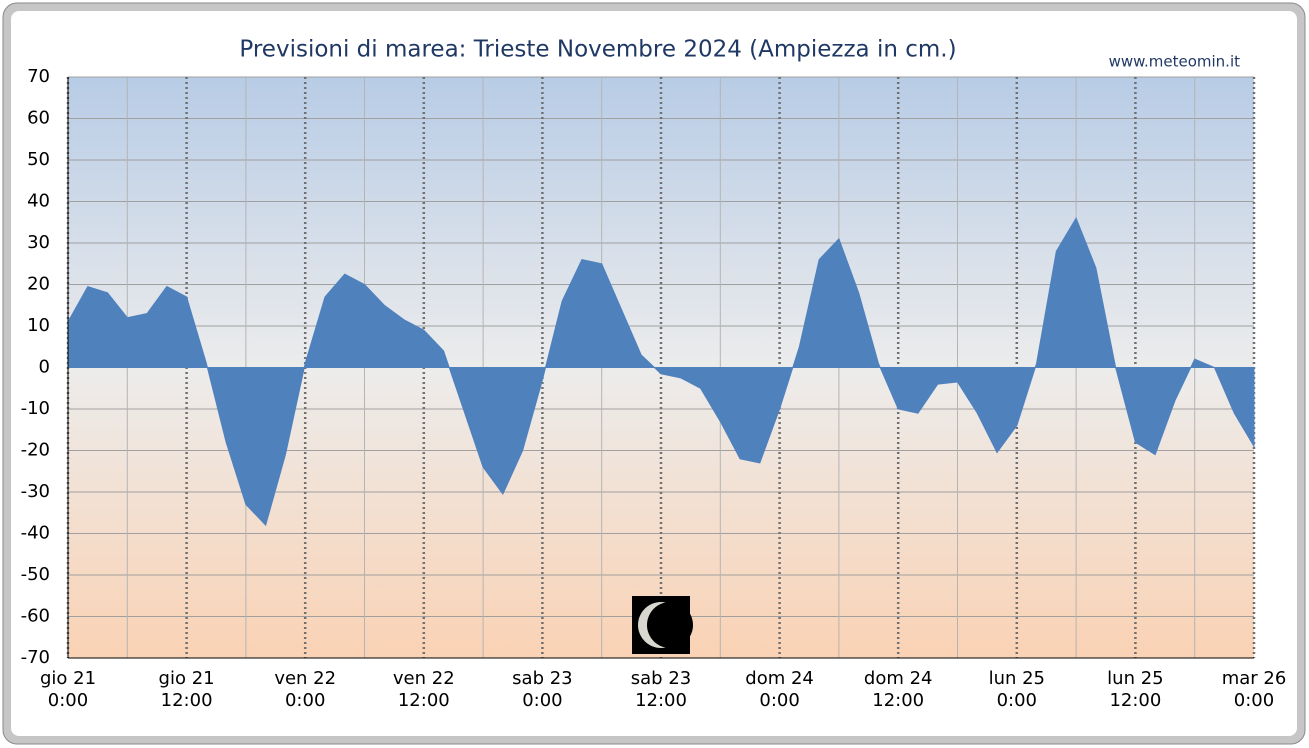  I want to click on y-tick-label: -70, so click(35, 657).